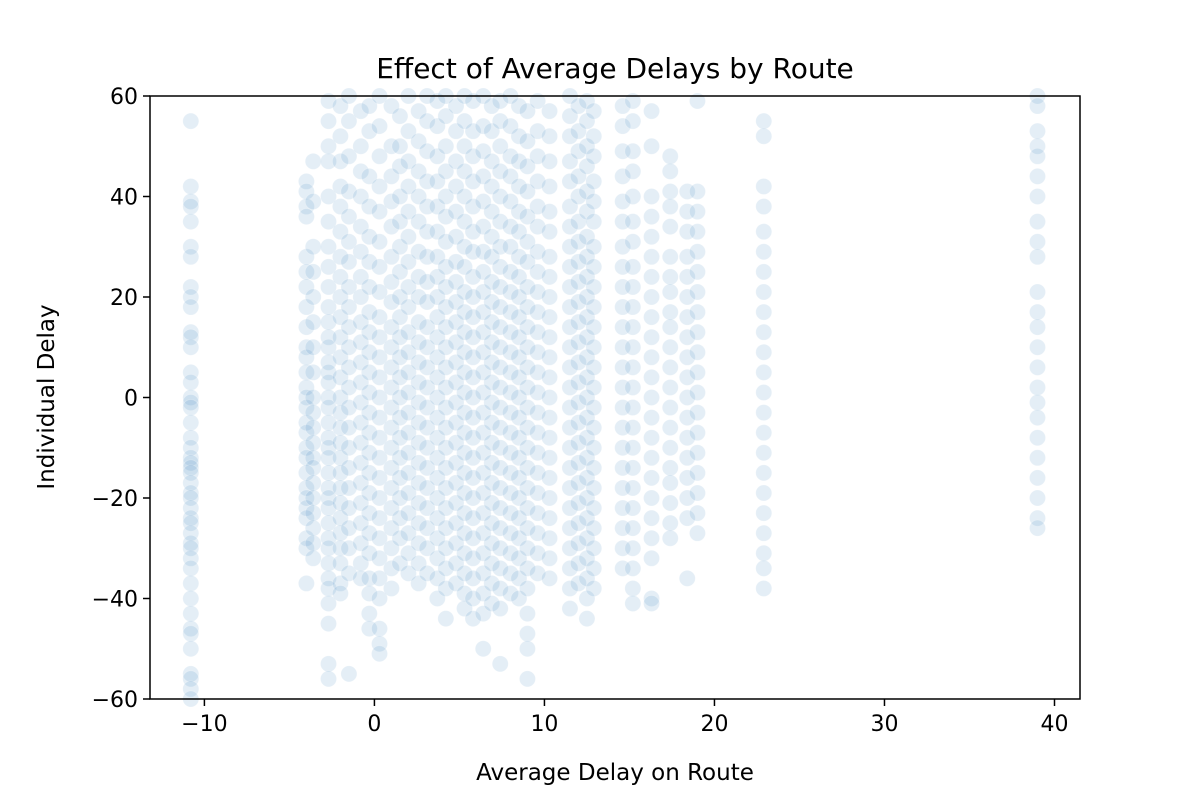 The width and height of the screenshot is (1200, 800). What do you see at coordinates (884, 724) in the screenshot?
I see `x-tick-label: 30` at bounding box center [884, 724].